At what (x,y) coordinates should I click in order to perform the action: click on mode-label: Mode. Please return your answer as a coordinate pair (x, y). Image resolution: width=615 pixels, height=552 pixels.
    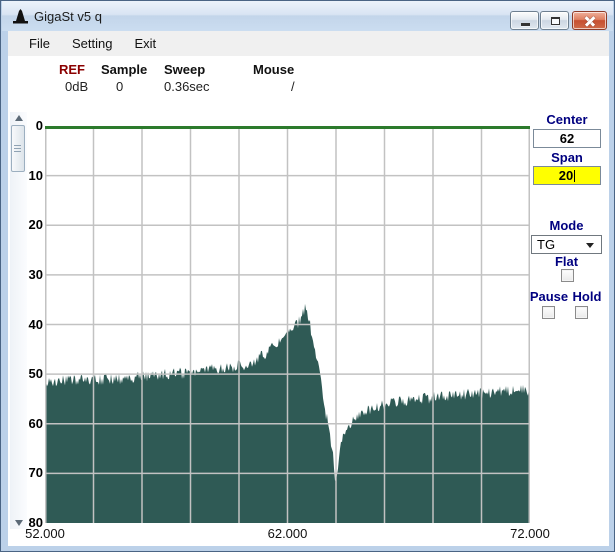
    Looking at the image, I should click on (566, 225).